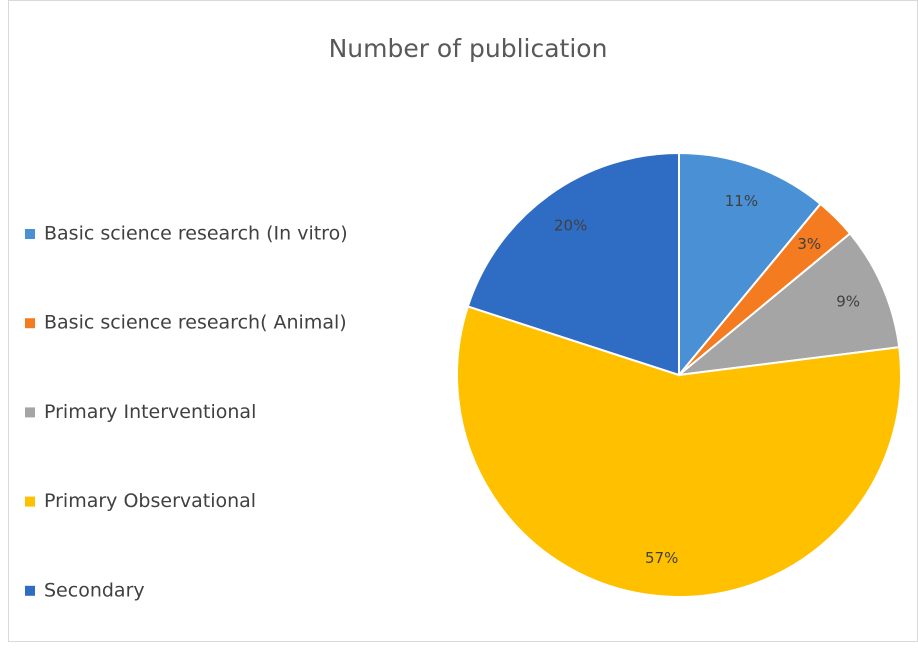 The height and width of the screenshot is (650, 918). Describe the element at coordinates (150, 501) in the screenshot. I see `legend-label: Primary Observational` at that location.